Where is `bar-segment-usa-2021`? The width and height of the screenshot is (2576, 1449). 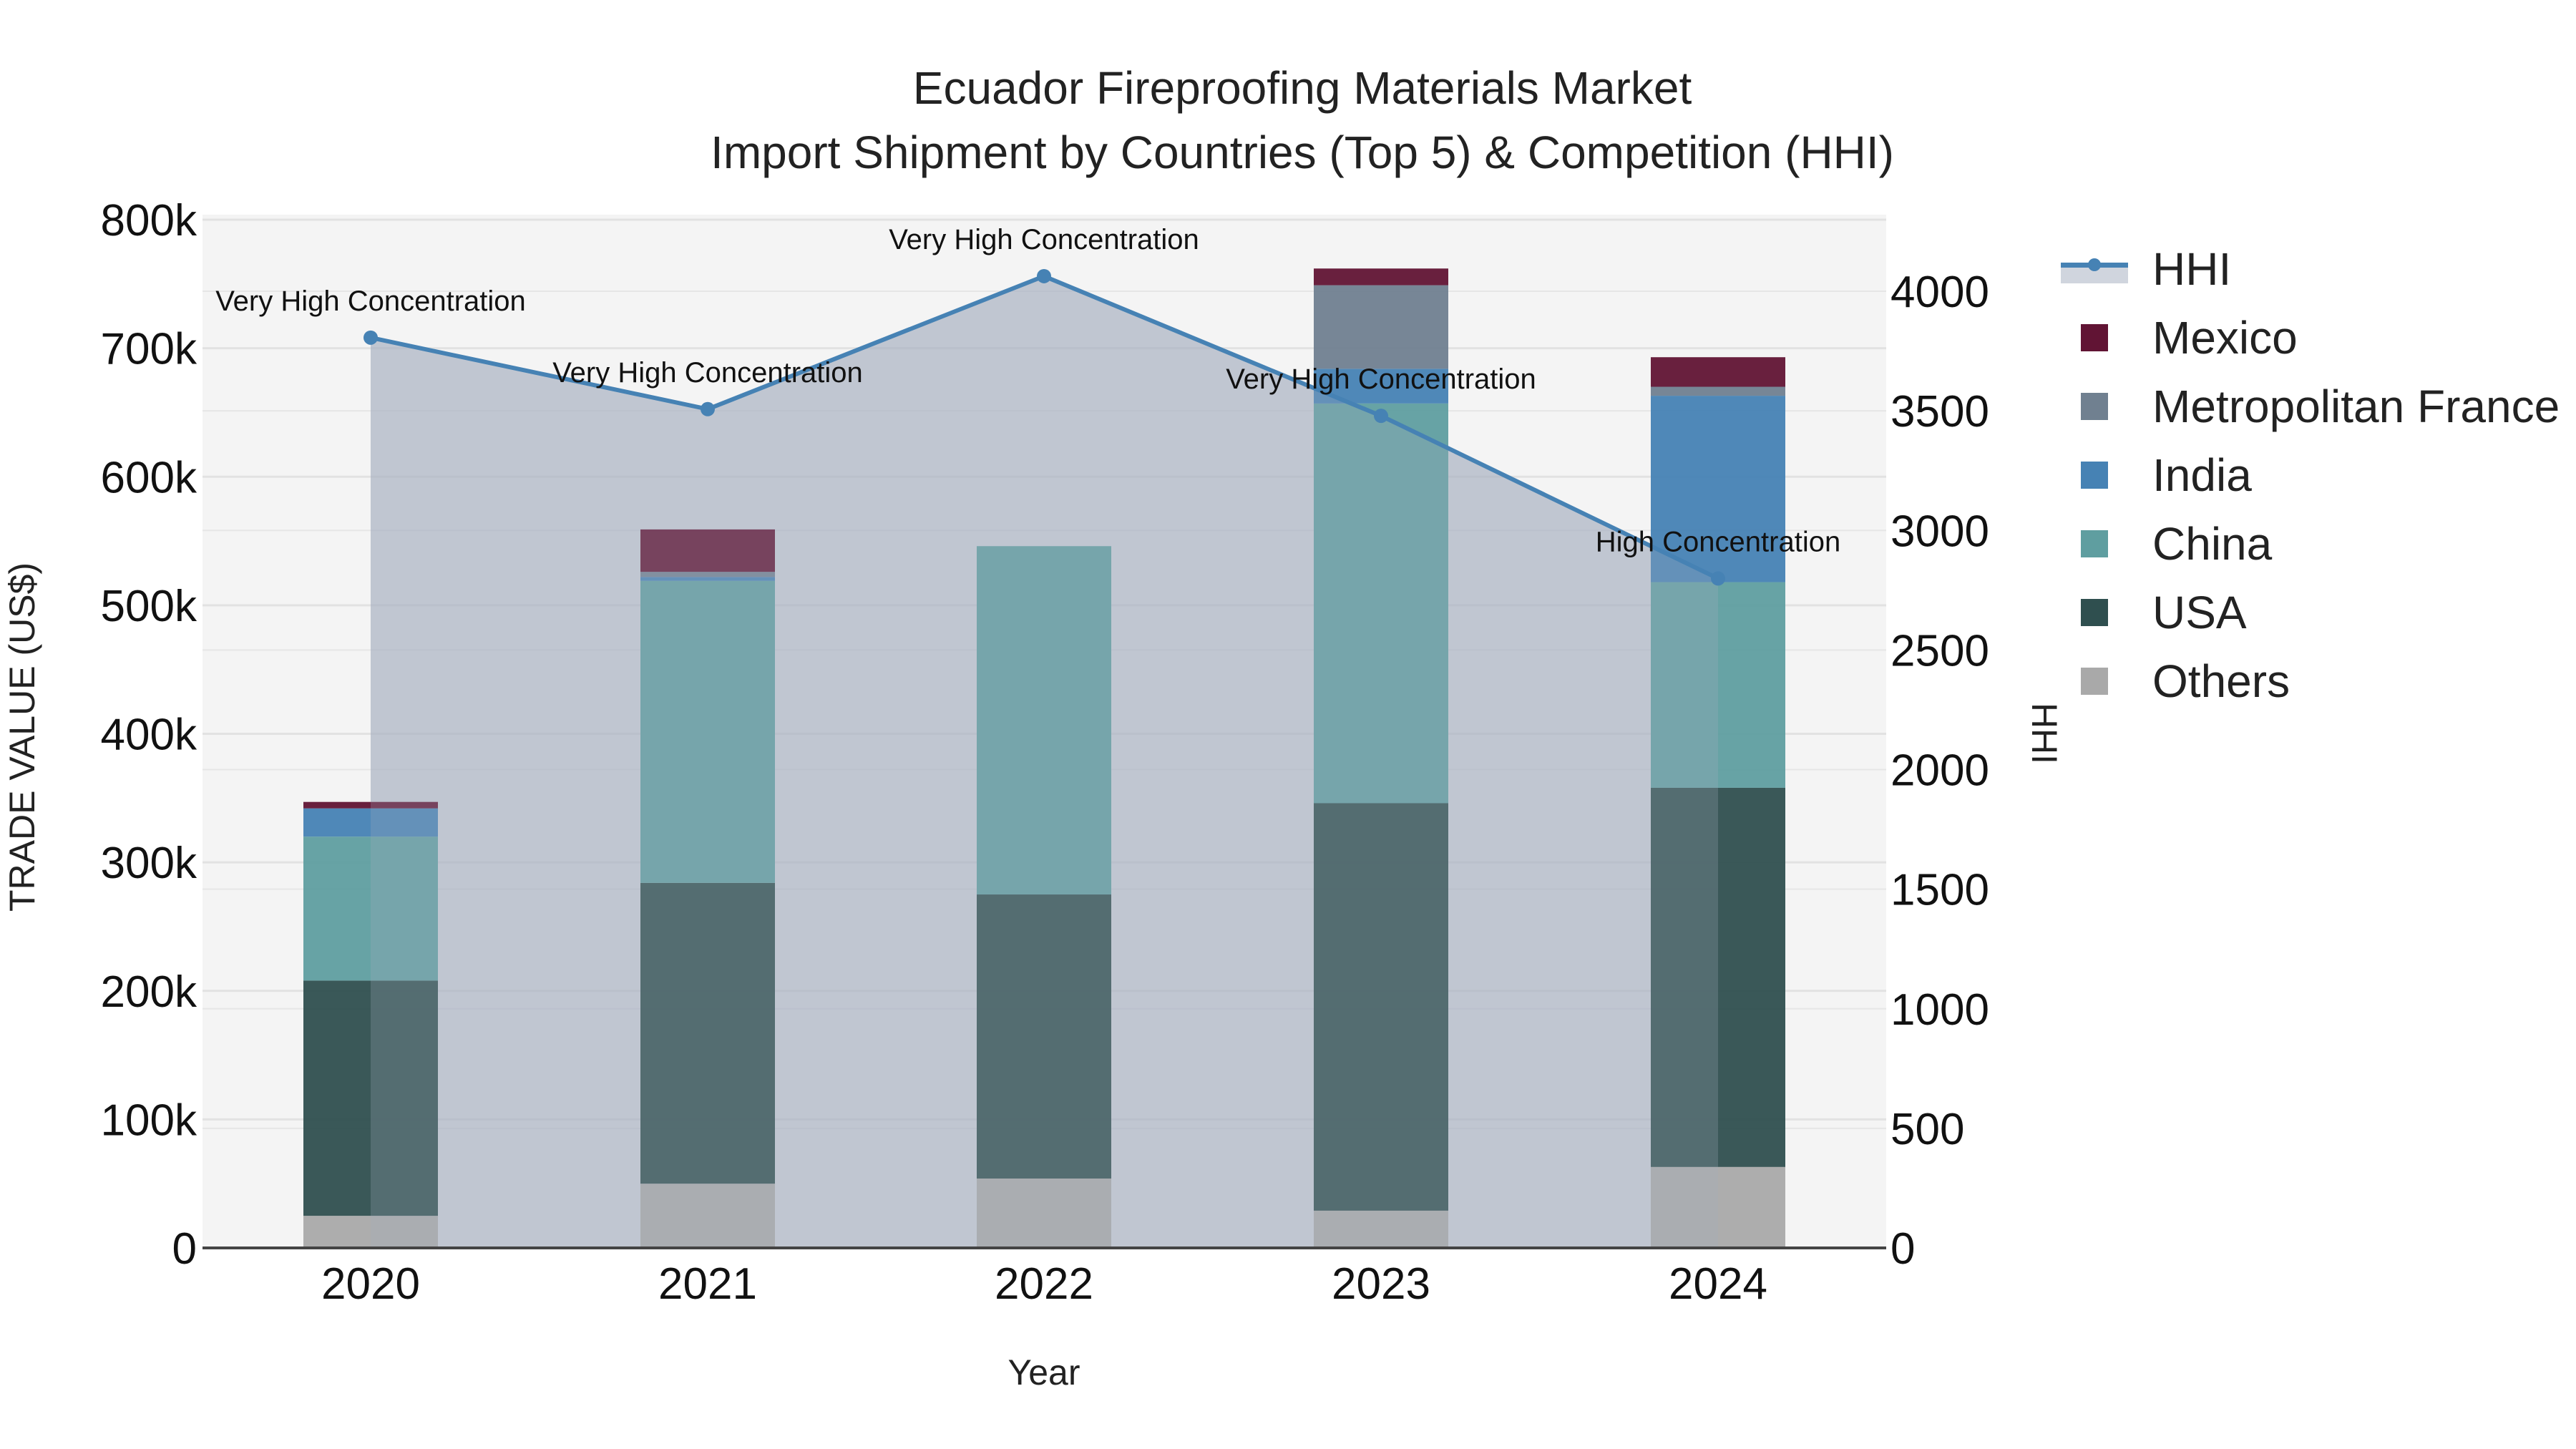
bar-segment-usa-2021 is located at coordinates (707, 1033).